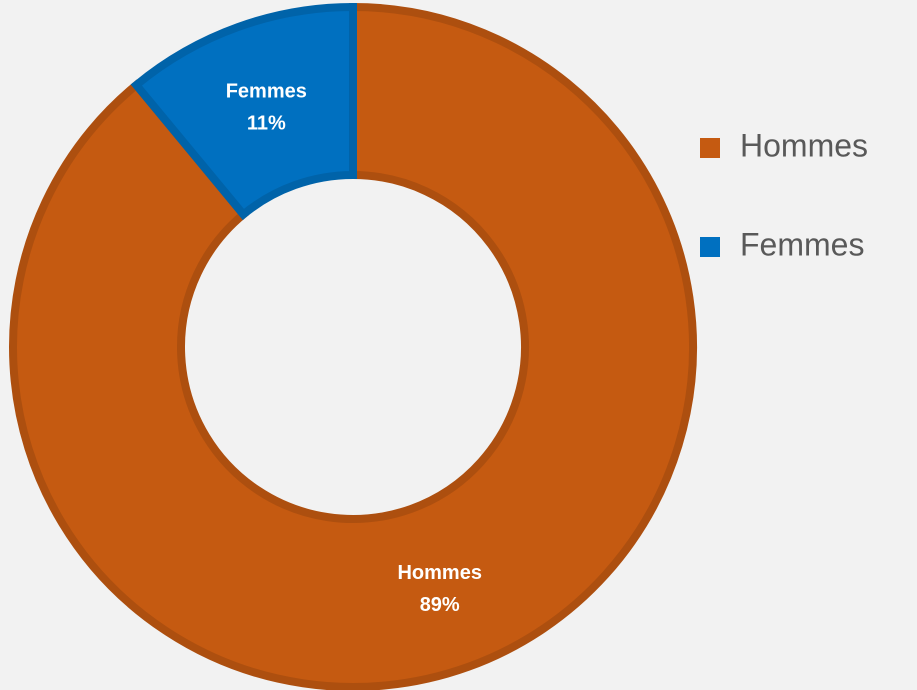  Describe the element at coordinates (440, 605) in the screenshot. I see `data-label-value: 89%` at that location.